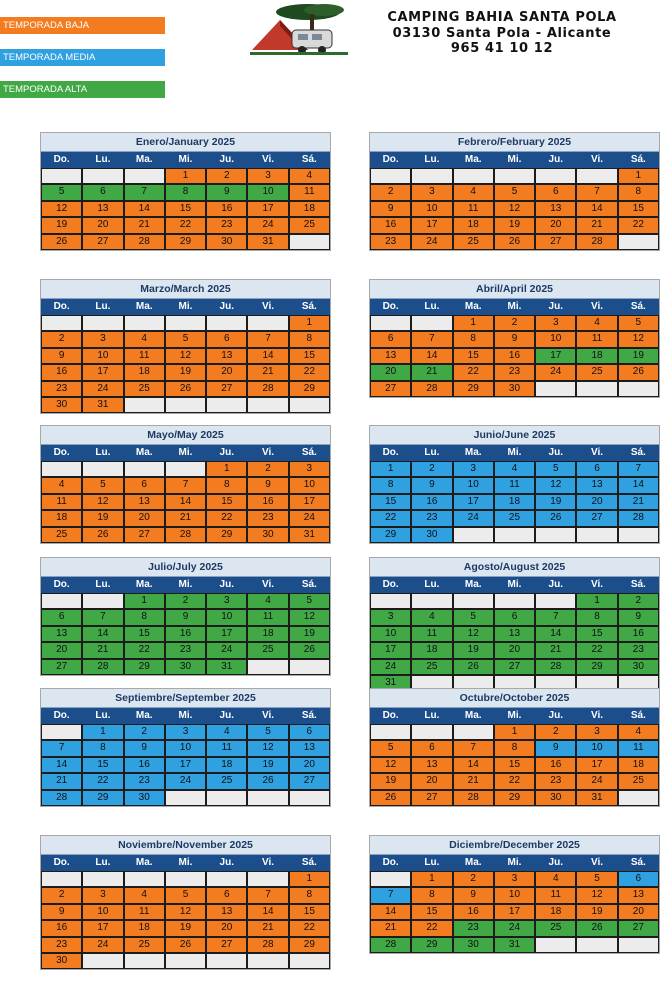 The image size is (661, 1000). Describe the element at coordinates (185, 748) in the screenshot. I see `week-row: 7 8 9 10 11 12 13` at that location.